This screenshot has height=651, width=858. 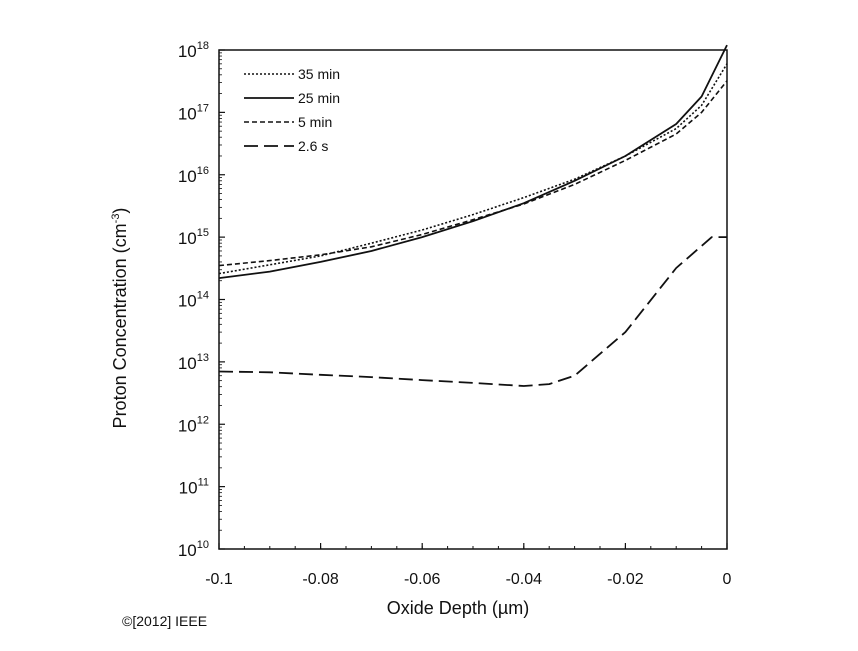 I want to click on y-tick-label: 1010, so click(x=193, y=549).